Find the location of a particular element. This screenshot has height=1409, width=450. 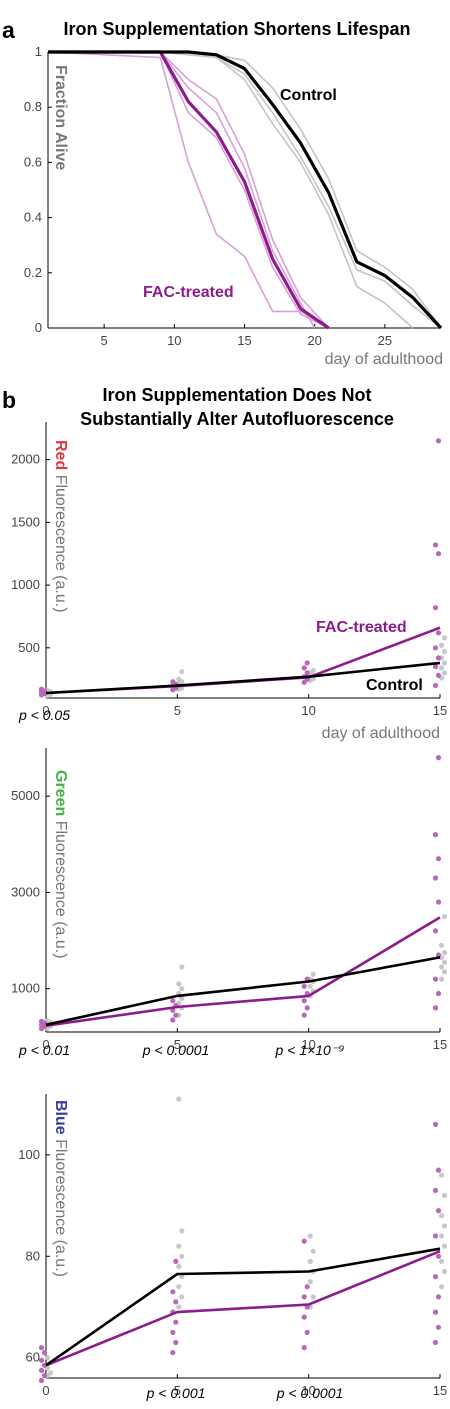

panel-a-y-tick-label: 1 is located at coordinates (38, 51).